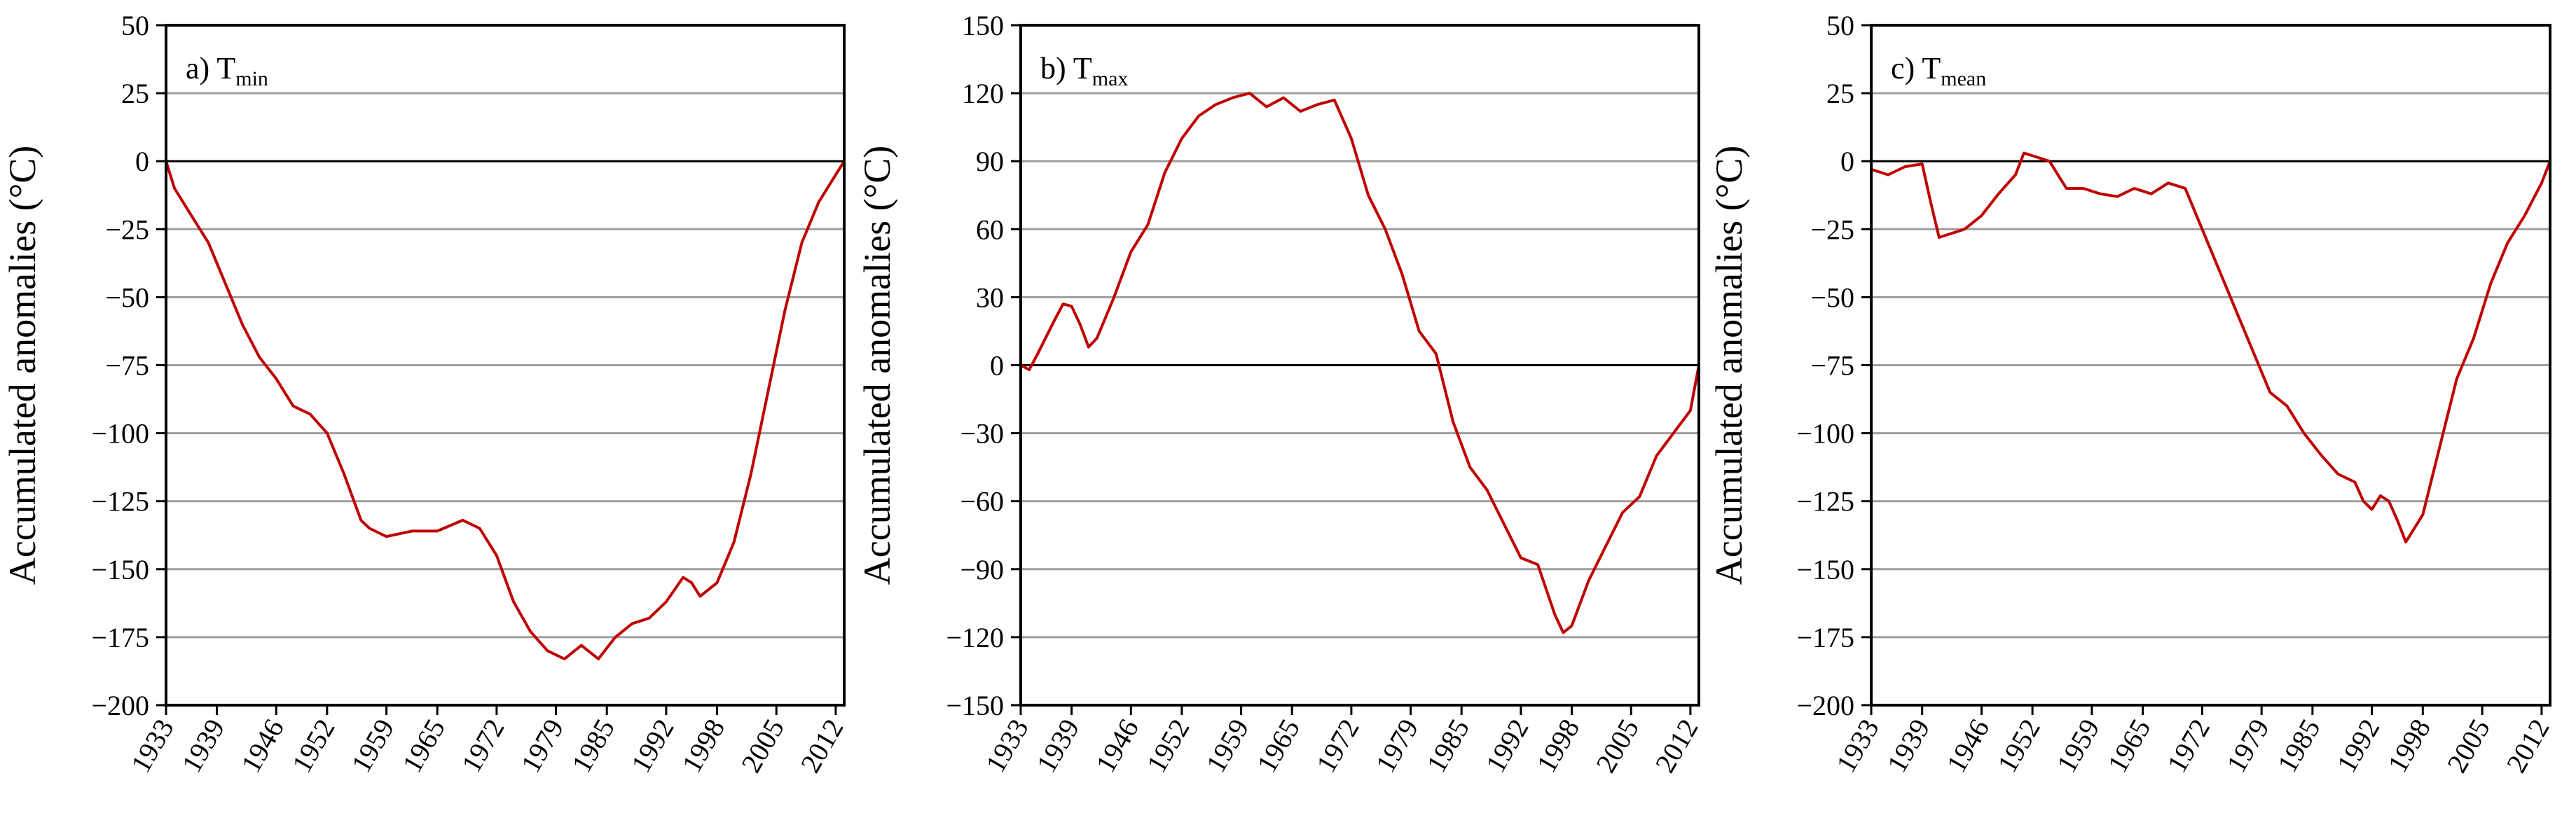 The width and height of the screenshot is (2576, 820). I want to click on y-tick-label: −120, so click(975, 637).